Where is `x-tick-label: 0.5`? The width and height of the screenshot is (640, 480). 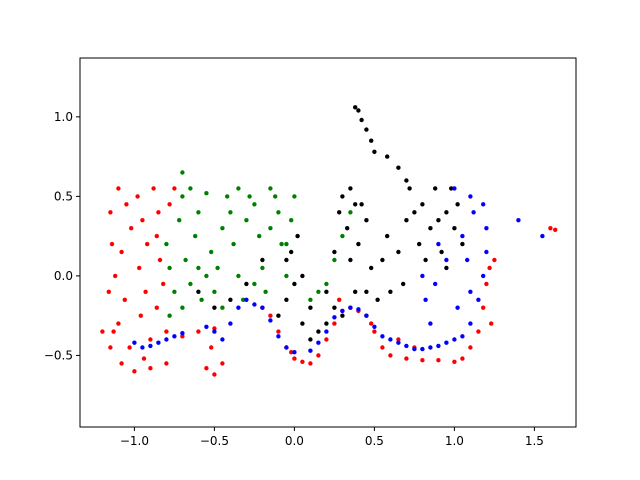
x-tick-label: 0.5 is located at coordinates (374, 441).